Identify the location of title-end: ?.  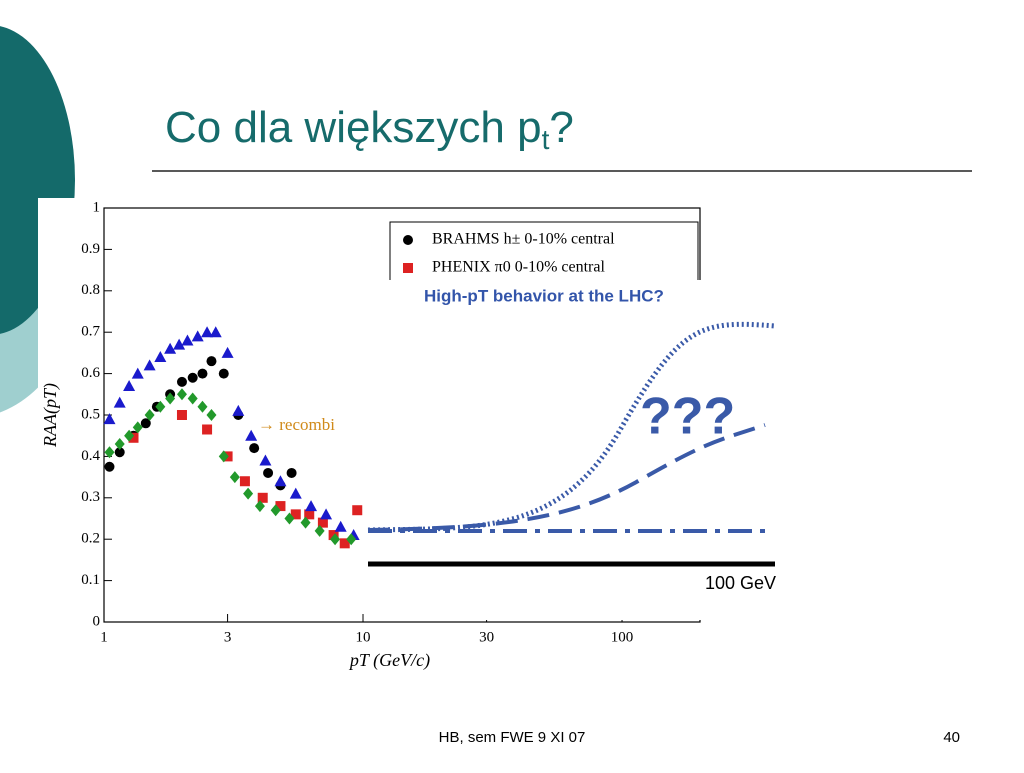
(561, 127).